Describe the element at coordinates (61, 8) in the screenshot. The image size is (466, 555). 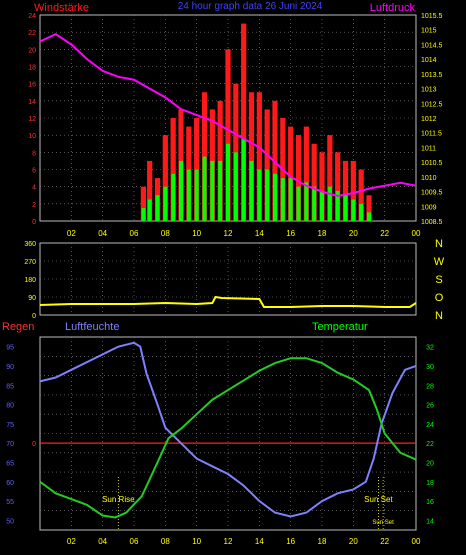
I see `wind-speed-label: Windstärke` at that location.